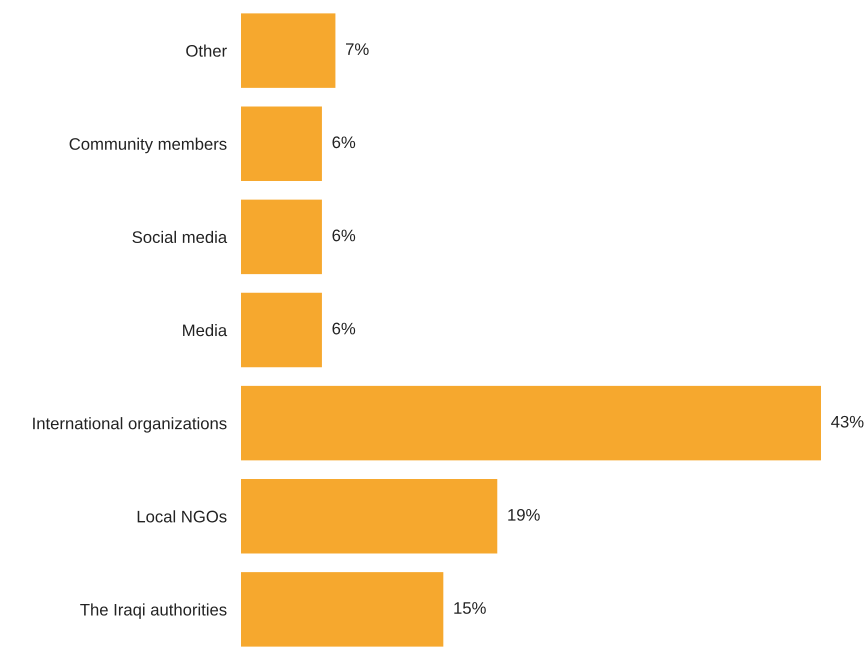 This screenshot has height=660, width=865. I want to click on y-tick-label: The Iraqi authorities, so click(153, 611).